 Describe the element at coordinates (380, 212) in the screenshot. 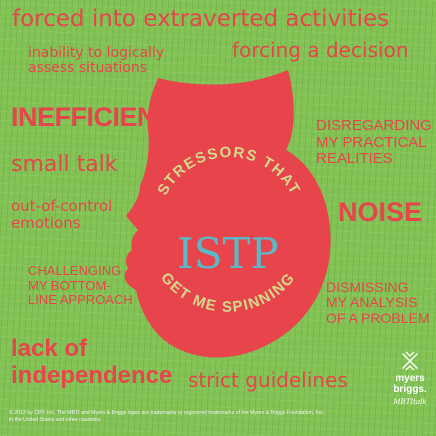

I see `stressor-noise: NOISE` at that location.